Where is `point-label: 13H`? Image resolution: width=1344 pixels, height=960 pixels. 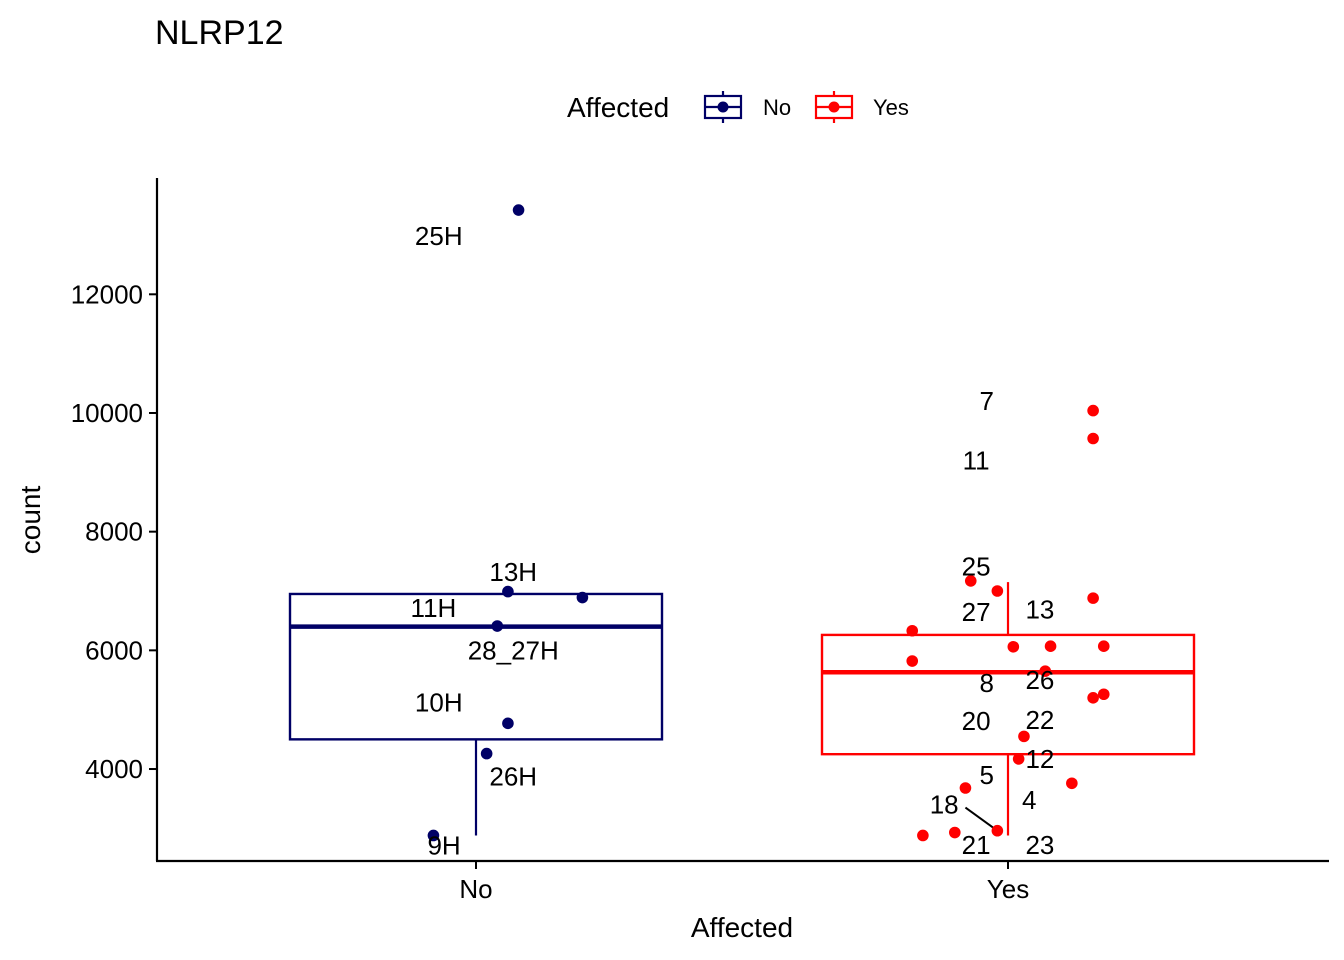 point-label: 13H is located at coordinates (513, 572).